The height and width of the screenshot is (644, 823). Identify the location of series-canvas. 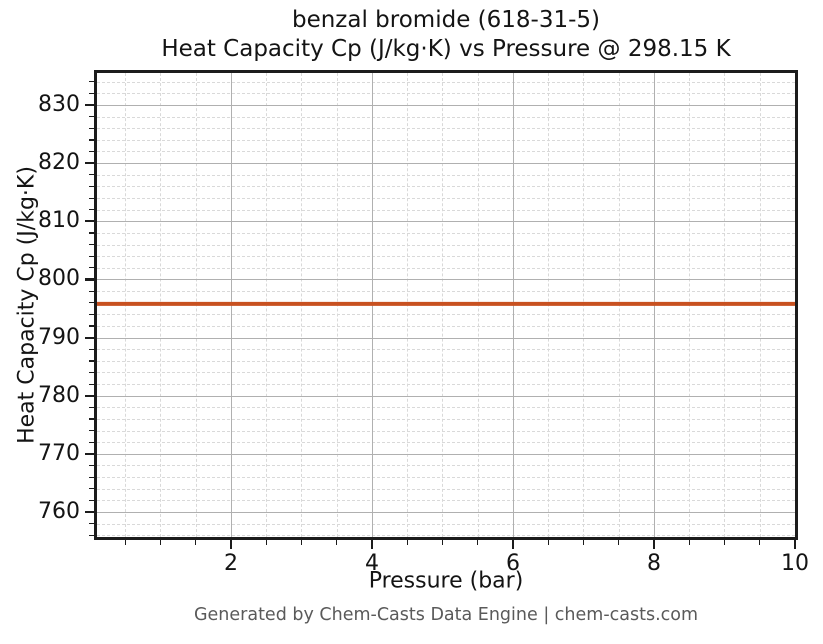
(446, 303).